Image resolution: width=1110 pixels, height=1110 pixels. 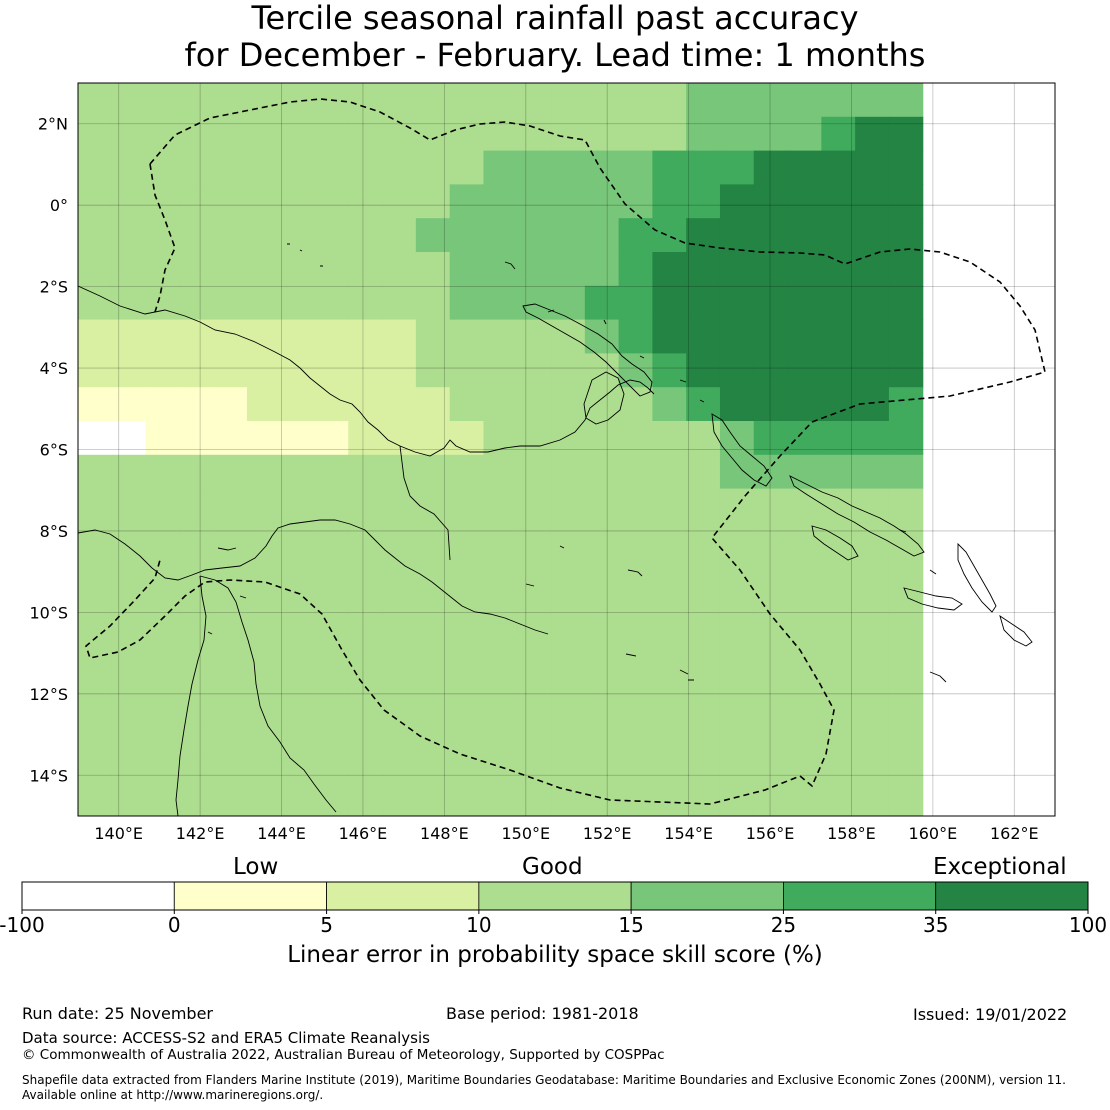 What do you see at coordinates (54, 368) in the screenshot?
I see `latitude-tick-label: 4°S` at bounding box center [54, 368].